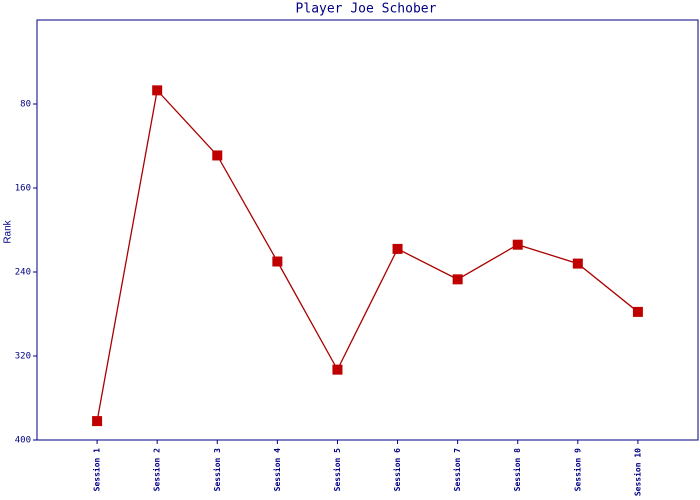  Describe the element at coordinates (25, 105) in the screenshot. I see `y-tick-label: 80` at that location.